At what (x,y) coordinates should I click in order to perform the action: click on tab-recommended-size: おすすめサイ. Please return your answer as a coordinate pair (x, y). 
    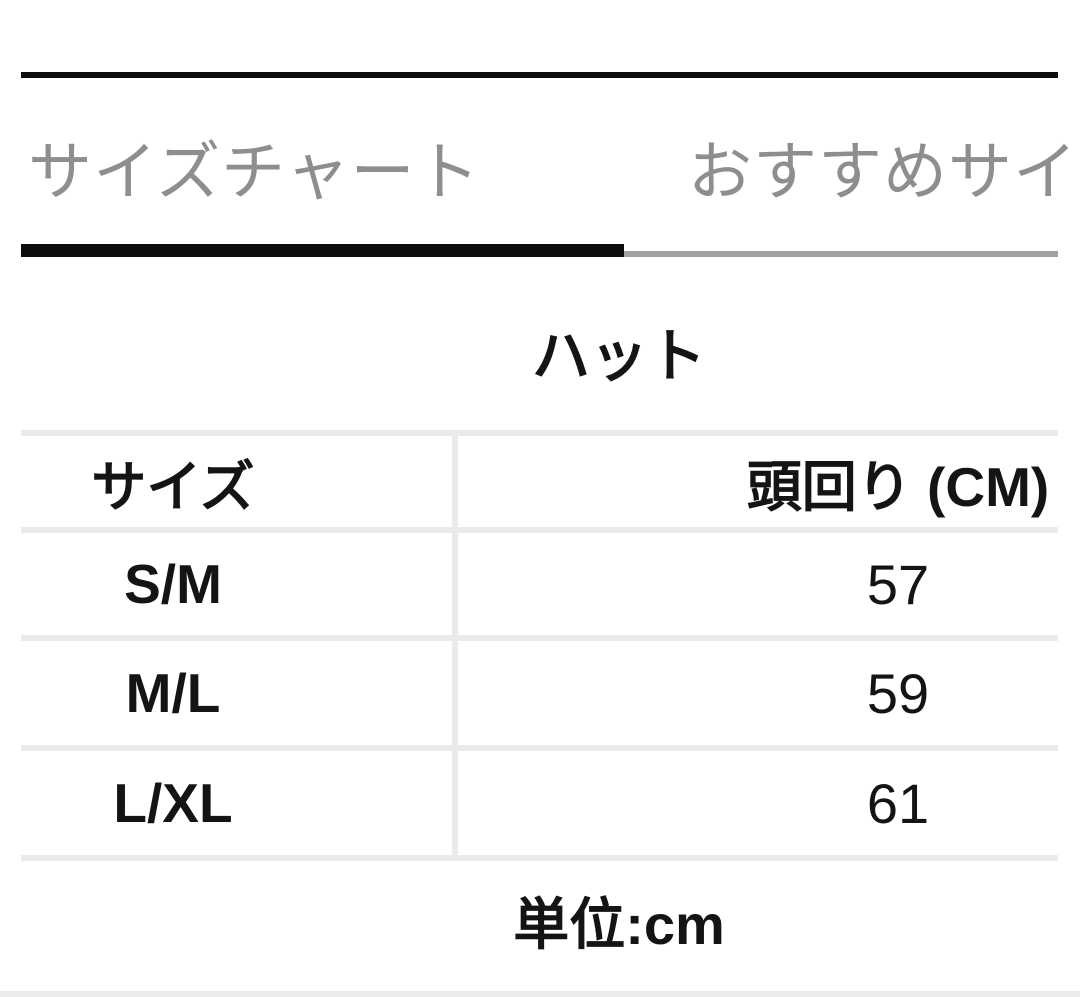
    Looking at the image, I should click on (883, 172).